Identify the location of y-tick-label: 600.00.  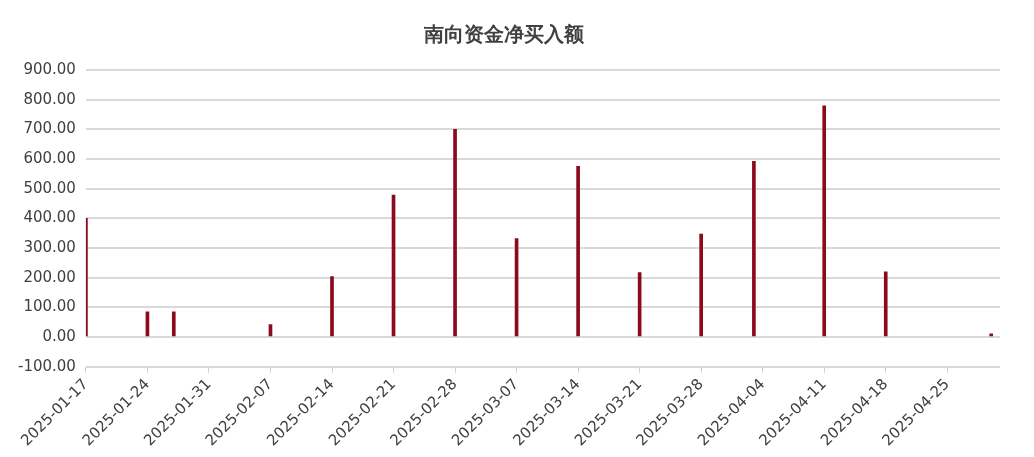
(49, 157).